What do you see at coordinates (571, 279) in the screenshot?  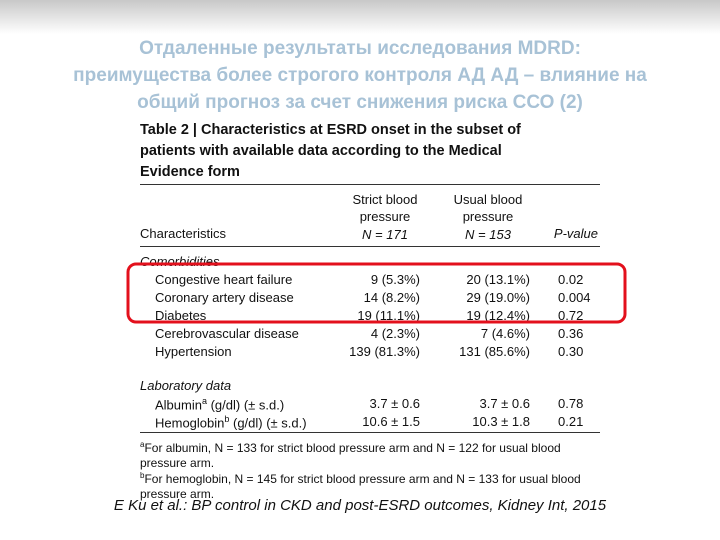 I see `cell: 0.02` at bounding box center [571, 279].